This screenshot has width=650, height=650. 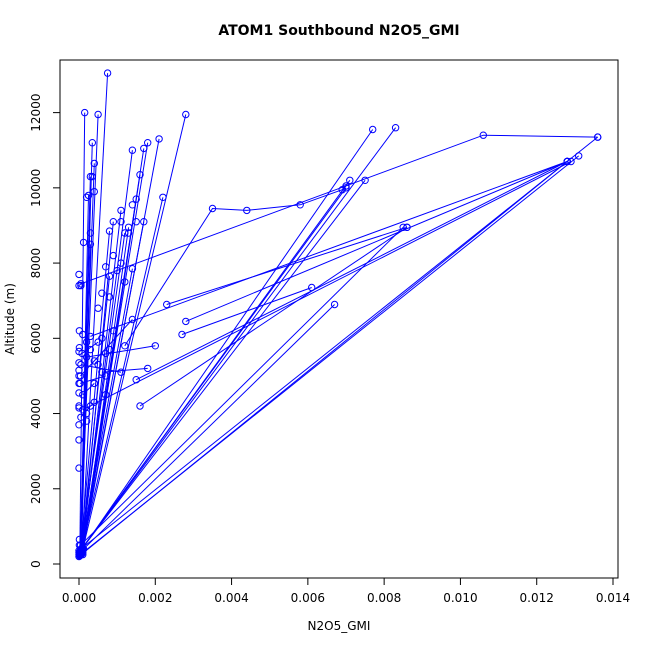 What do you see at coordinates (36, 488) in the screenshot?
I see `y-tick-label: 2000` at bounding box center [36, 488].